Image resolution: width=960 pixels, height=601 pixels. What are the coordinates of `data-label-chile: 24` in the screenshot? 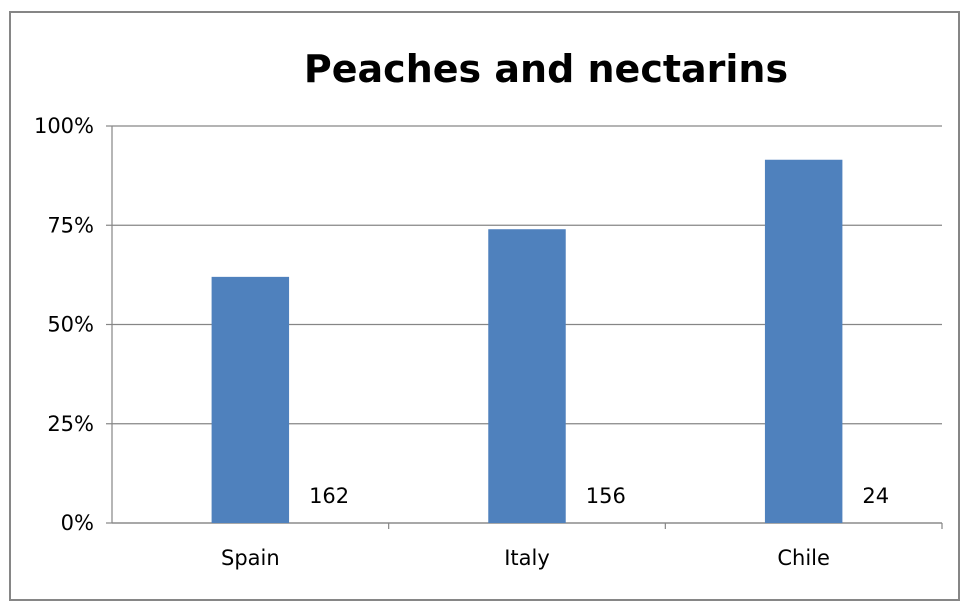 It's located at (875, 496).